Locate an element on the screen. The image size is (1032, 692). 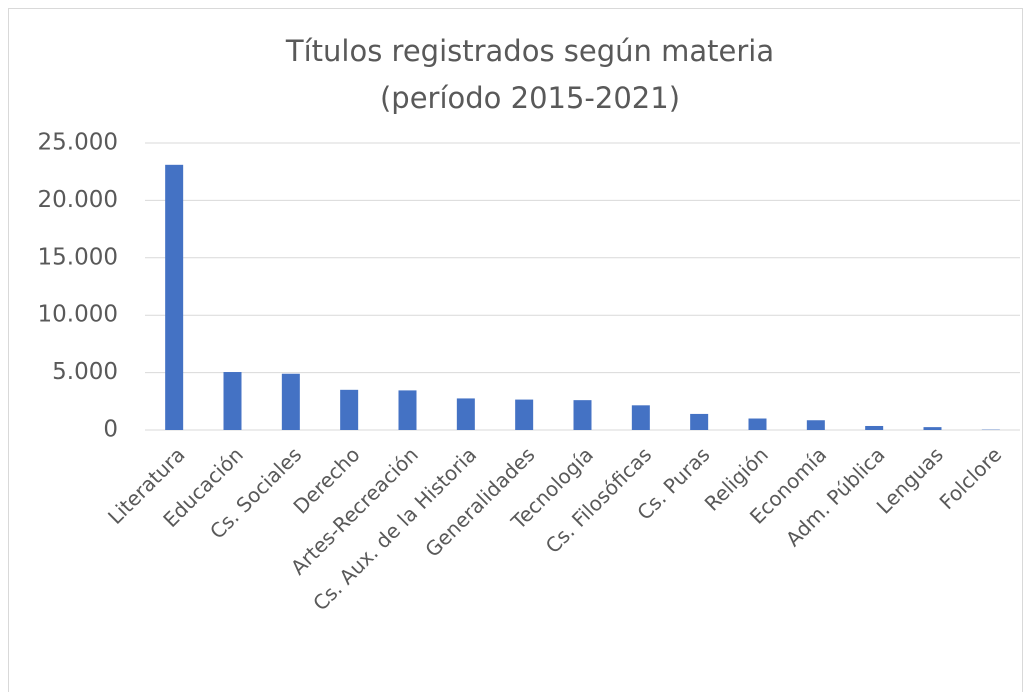
chart-subtitle: (período 2015-2021) is located at coordinates (530, 98).